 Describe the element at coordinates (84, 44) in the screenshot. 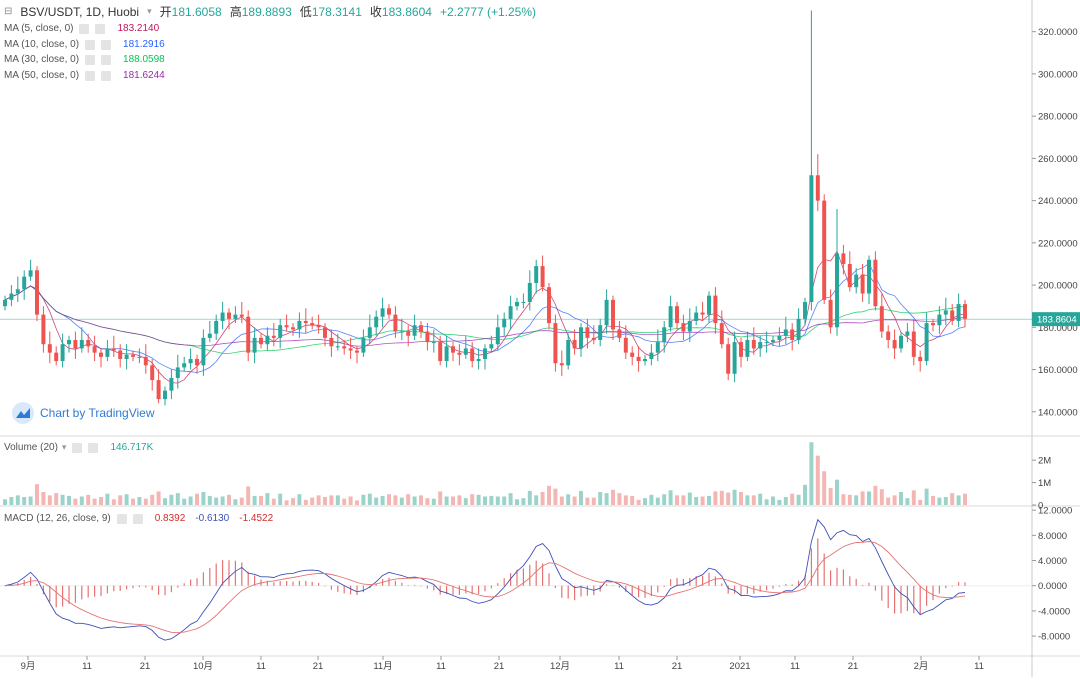

I see `ma10-legend: MA (10, close, 0) 181.2916` at that location.